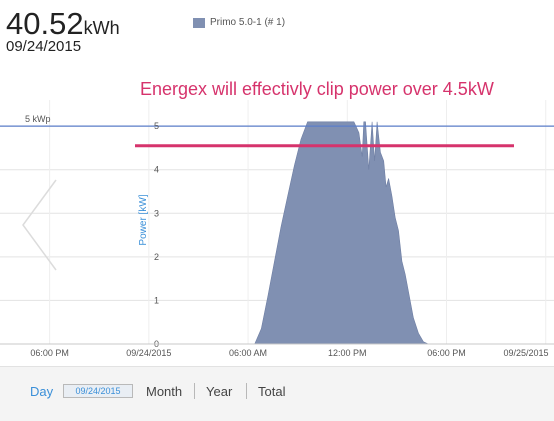 This screenshot has width=554, height=421. What do you see at coordinates (156, 257) in the screenshot?
I see `y-tick-label: 2` at bounding box center [156, 257].